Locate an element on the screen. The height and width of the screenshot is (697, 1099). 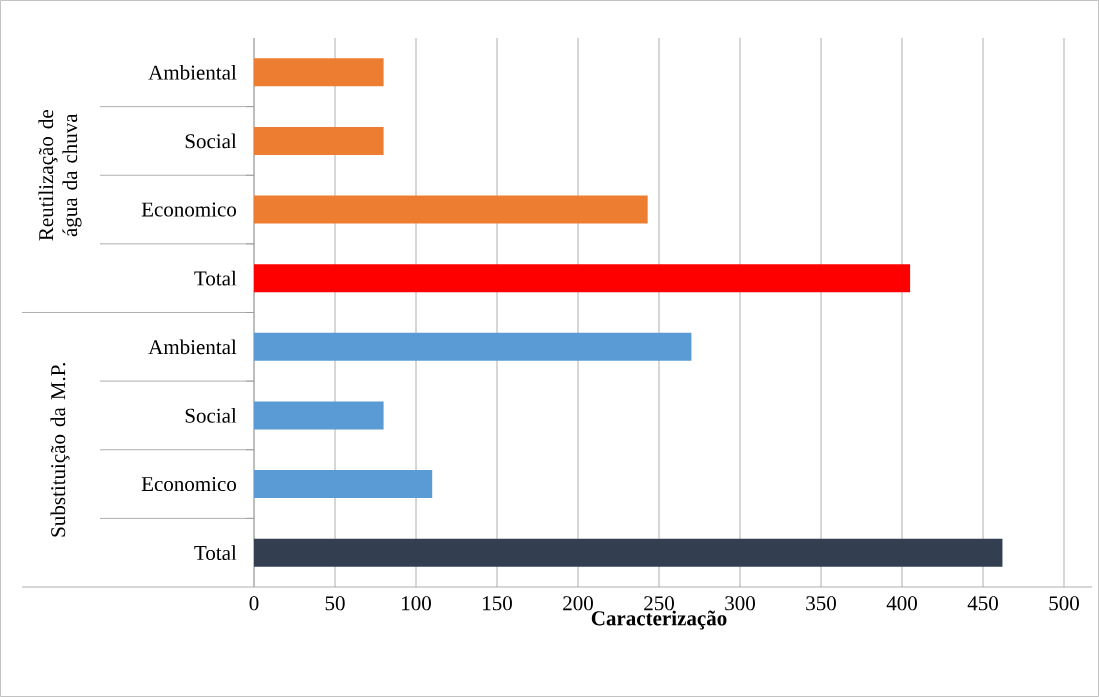
x-tick-label: 200 is located at coordinates (578, 603).